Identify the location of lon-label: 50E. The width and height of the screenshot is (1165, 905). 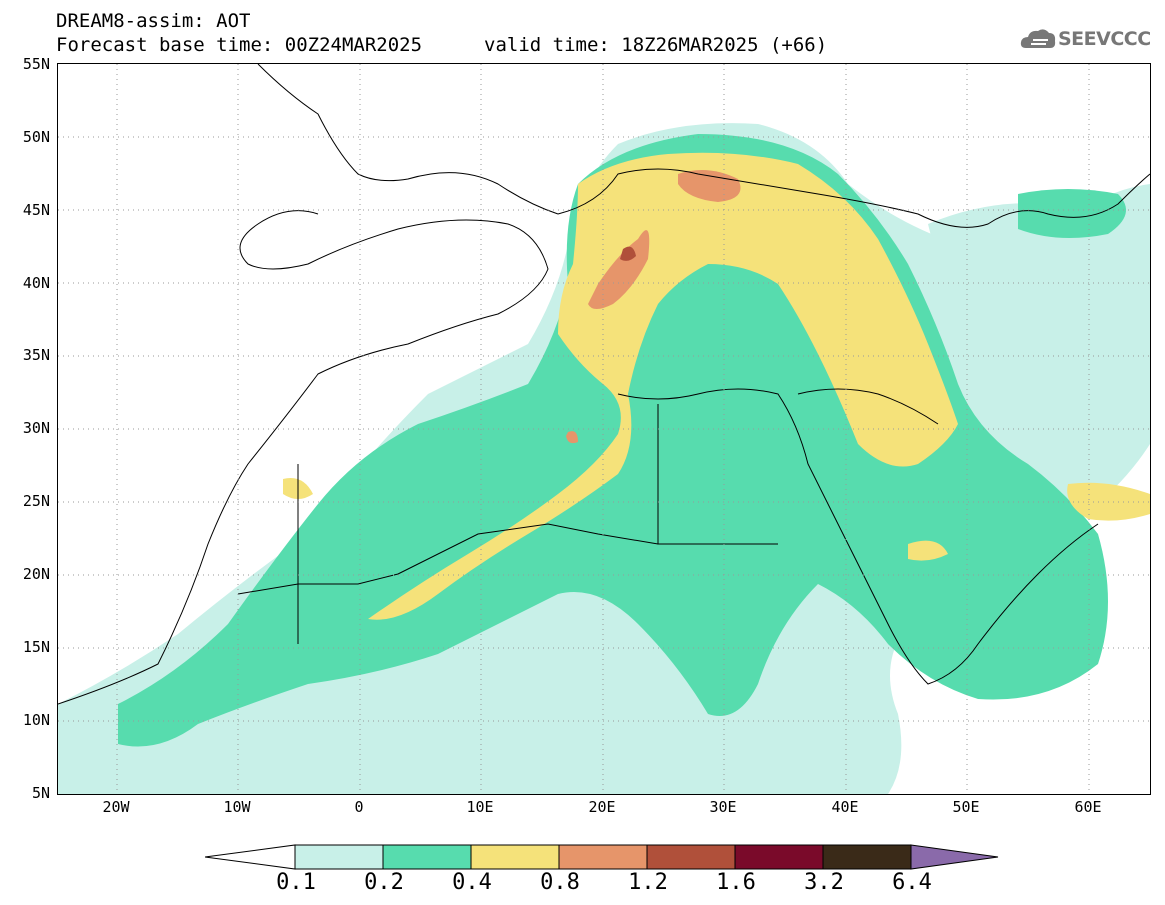
(966, 807).